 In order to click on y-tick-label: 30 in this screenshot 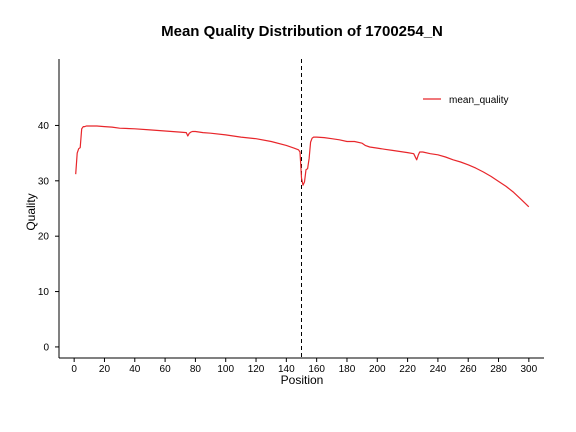, I will do `click(44, 181)`.